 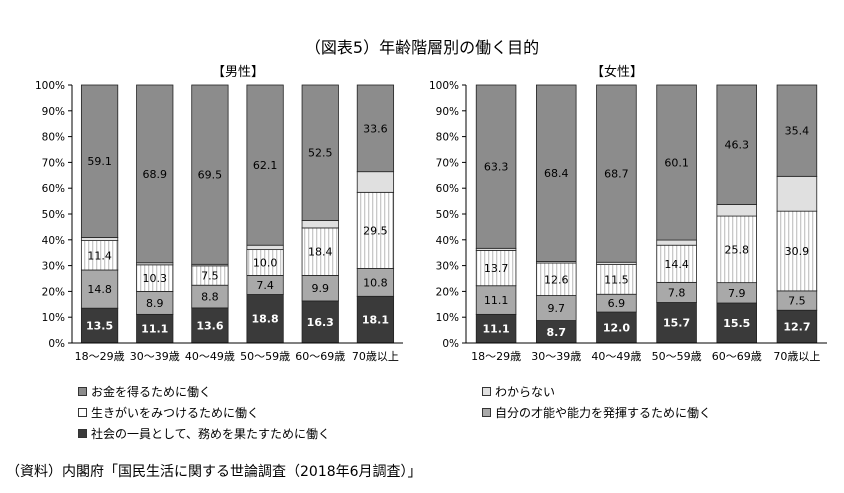 What do you see at coordinates (214, 472) in the screenshot?
I see `source-note: （資料）内閣府「国民生活に関する世論調査（2018年6月調査）」` at bounding box center [214, 472].